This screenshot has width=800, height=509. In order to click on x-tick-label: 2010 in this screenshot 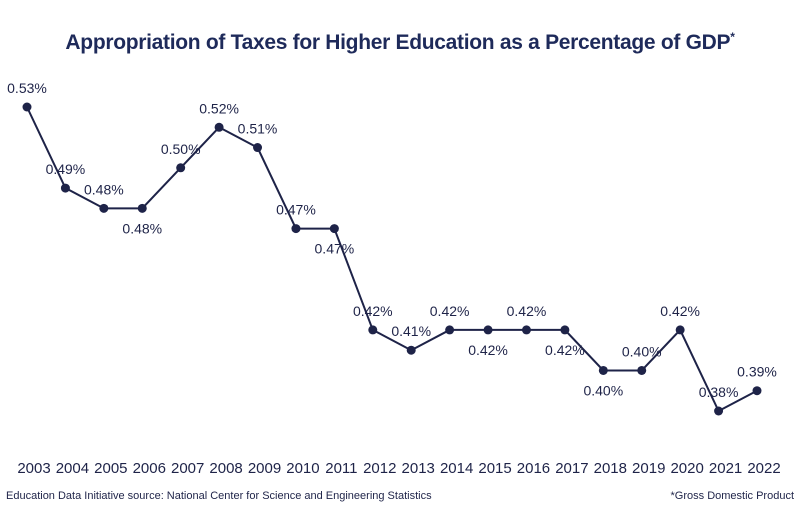, I will do `click(302, 468)`.